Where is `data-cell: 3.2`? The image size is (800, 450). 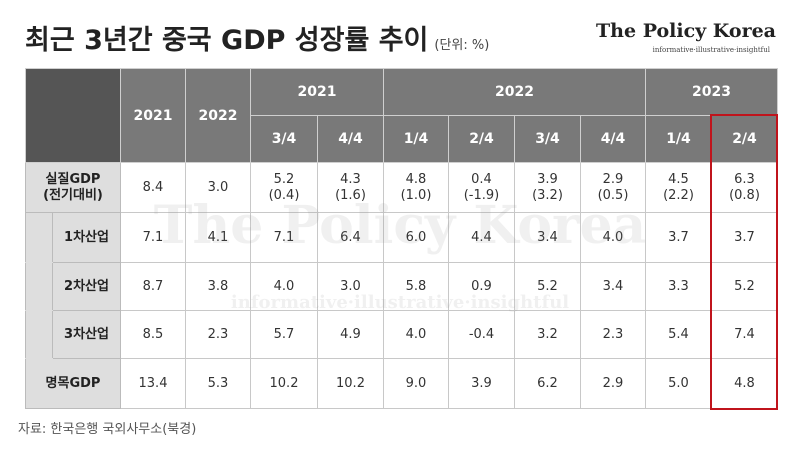
data-cell: 3.2 is located at coordinates (547, 334).